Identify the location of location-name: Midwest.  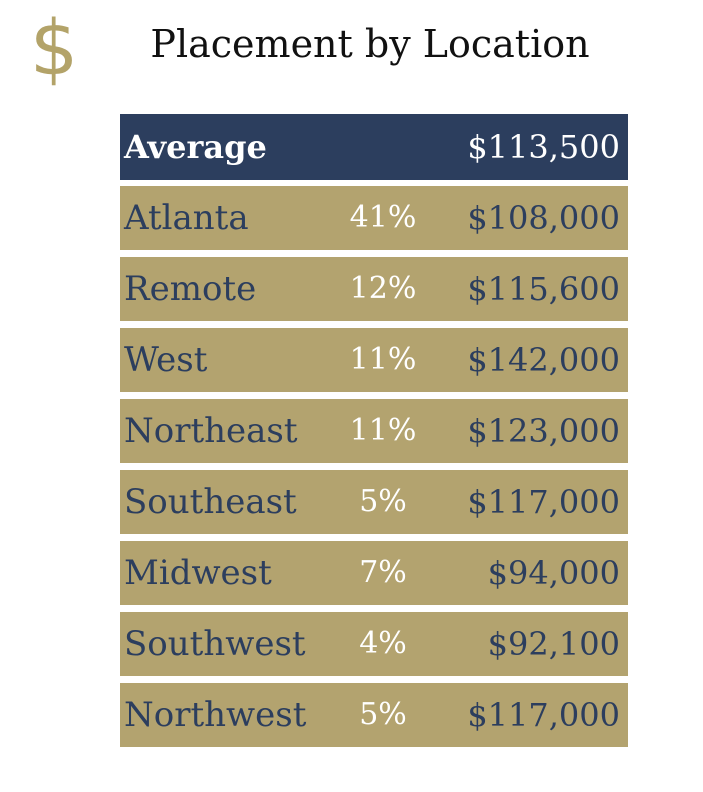
(198, 573).